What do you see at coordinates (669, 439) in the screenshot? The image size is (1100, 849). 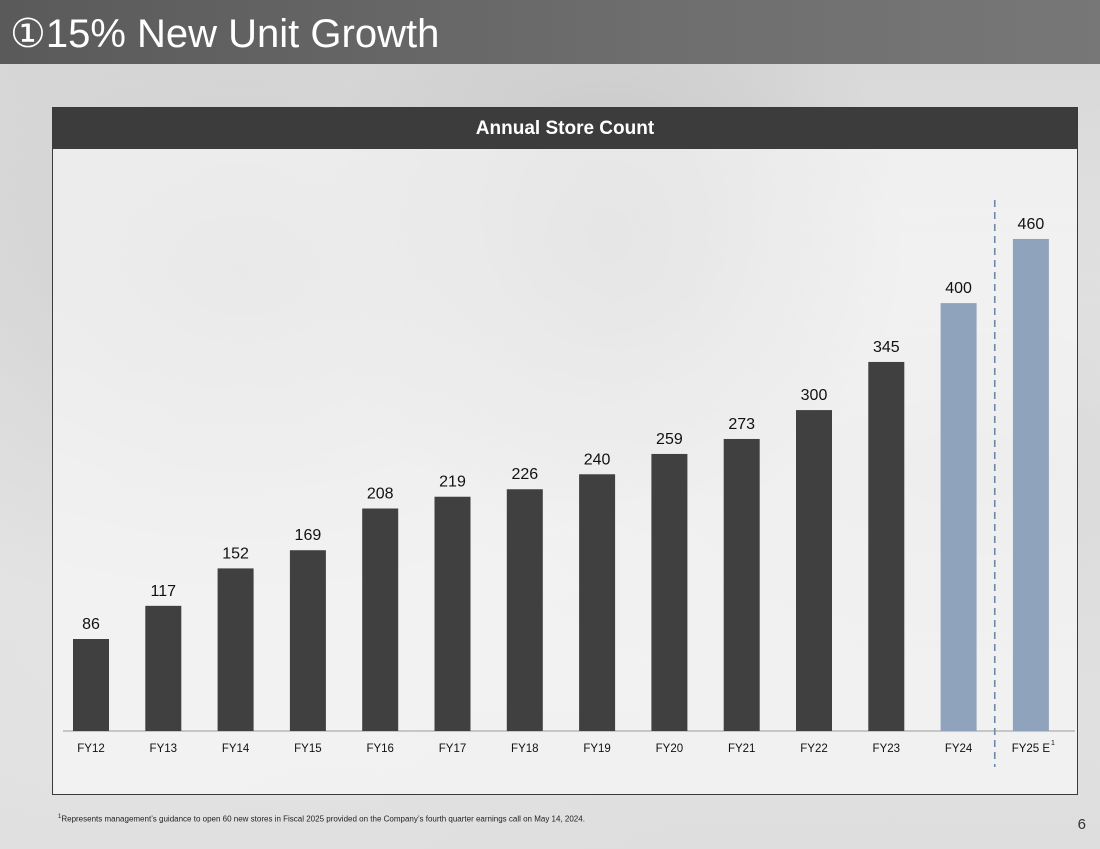 I see `data-label: 259` at bounding box center [669, 439].